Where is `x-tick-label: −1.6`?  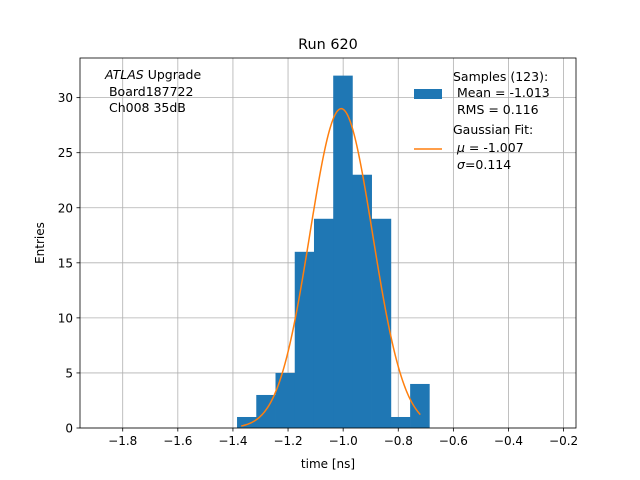
x-tick-label: −1.6 is located at coordinates (177, 441).